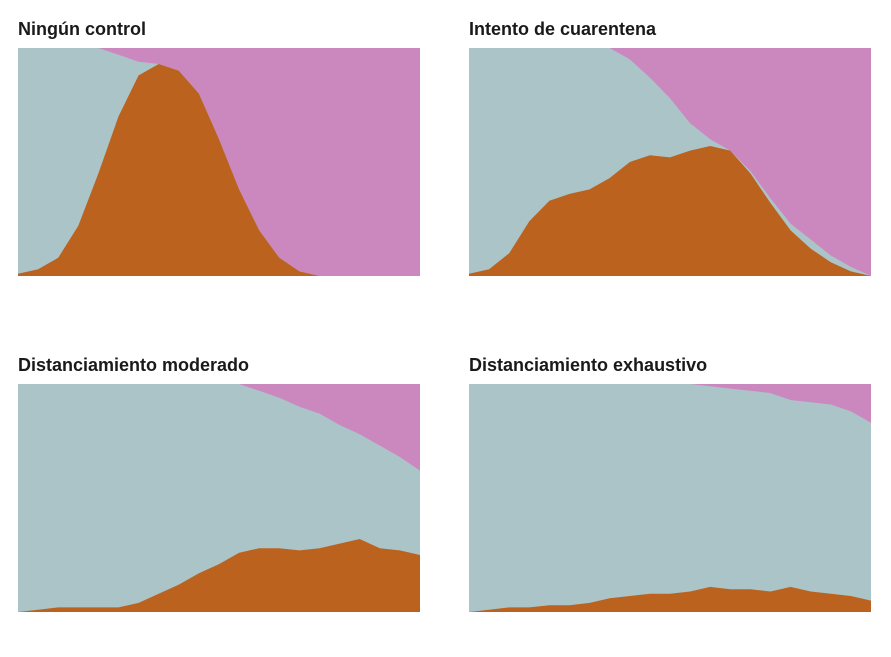 This screenshot has height=657, width=891. Describe the element at coordinates (134, 365) in the screenshot. I see `chart-title: Distanciamiento moderado` at that location.